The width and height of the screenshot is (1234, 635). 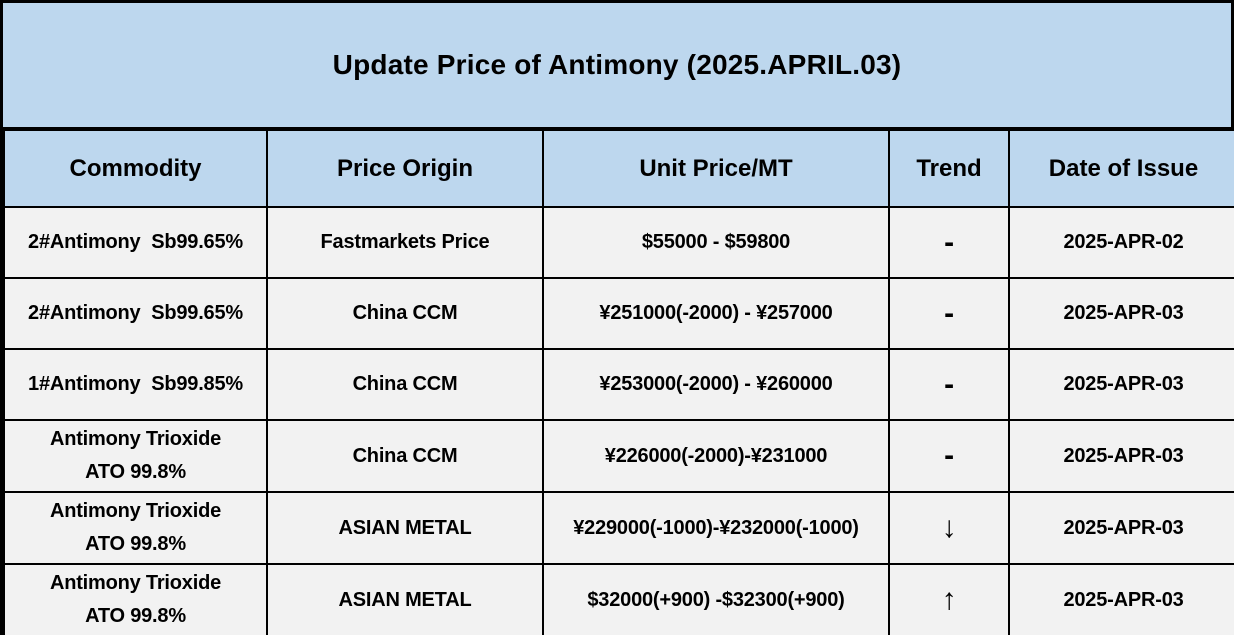 What do you see at coordinates (405, 168) in the screenshot?
I see `column-header-price-origin: Price Origin` at bounding box center [405, 168].